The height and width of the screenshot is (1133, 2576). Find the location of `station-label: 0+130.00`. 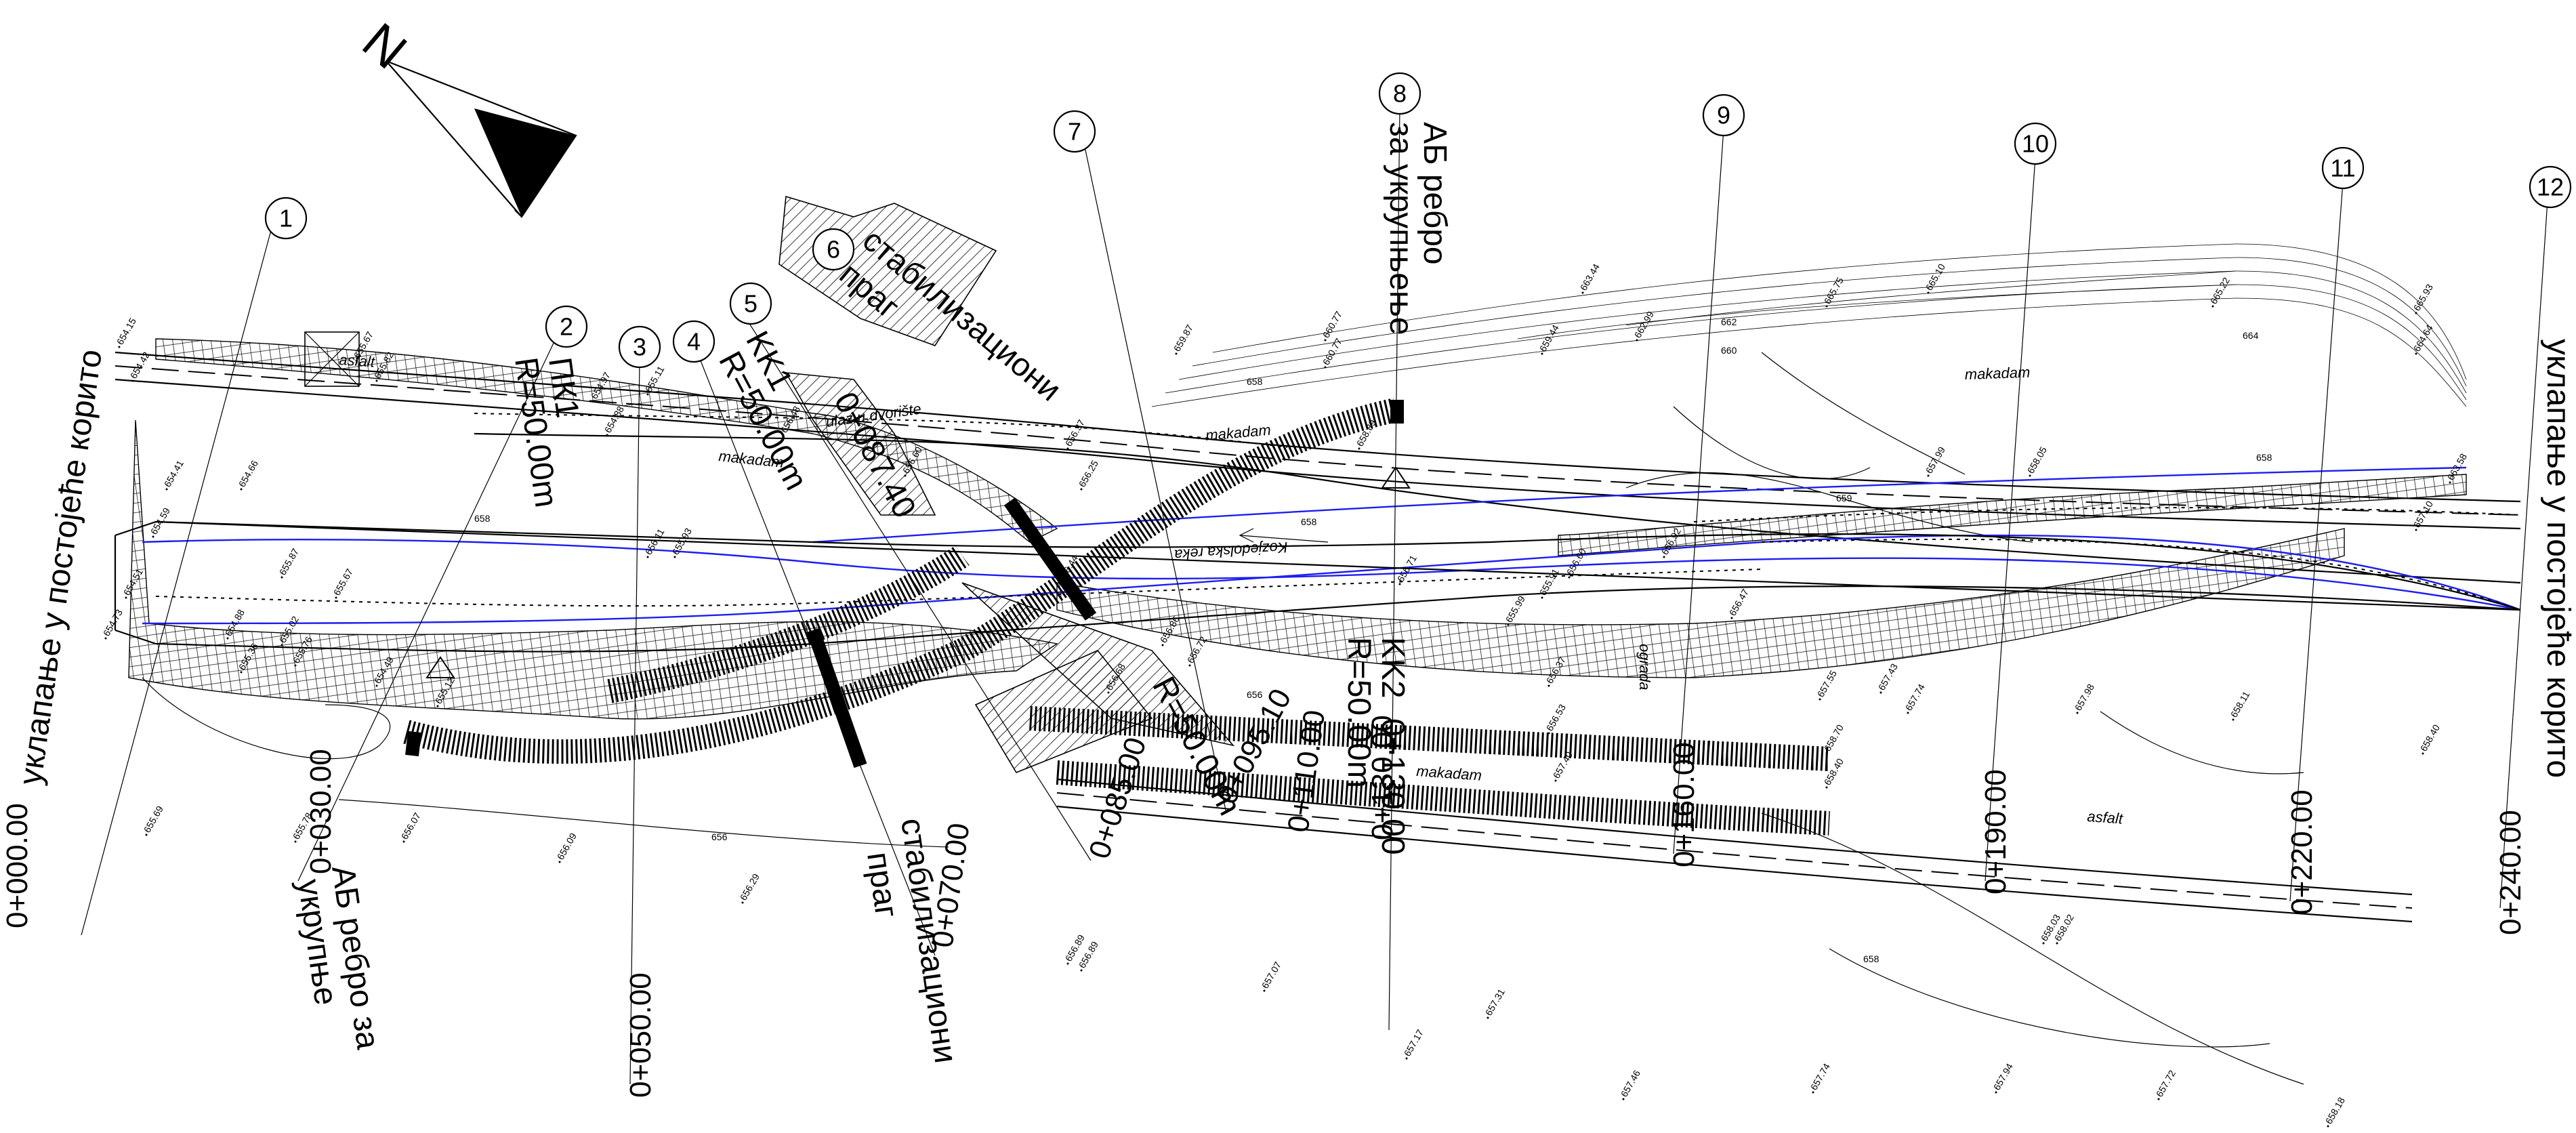

station-label: 0+130.00 is located at coordinates (1382, 778).